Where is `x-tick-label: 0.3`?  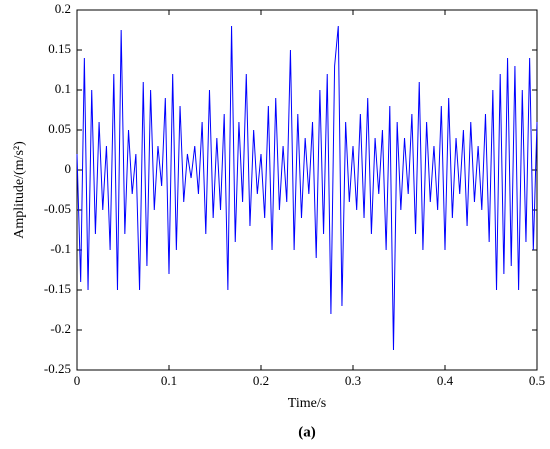
x-tick-label: 0.3 is located at coordinates (353, 380).